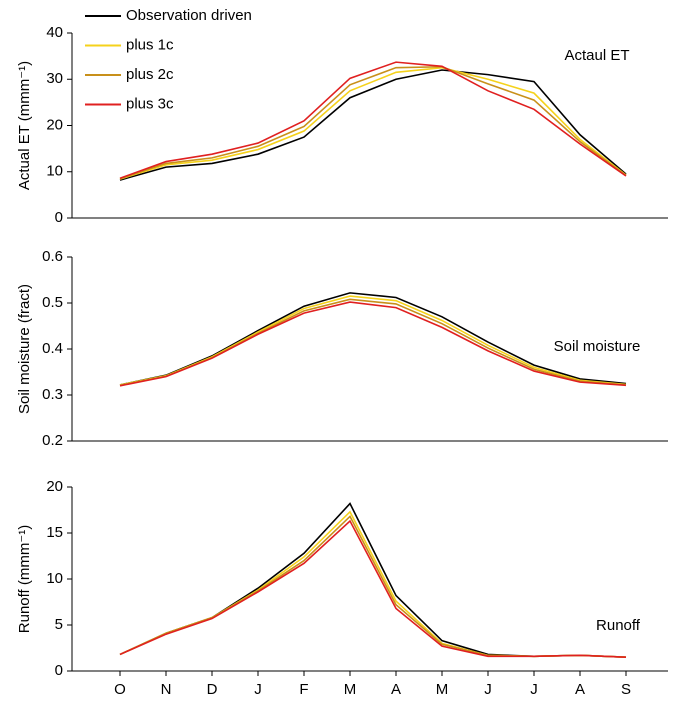 The width and height of the screenshot is (680, 701). I want to click on x-tick-label: F, so click(303, 689).